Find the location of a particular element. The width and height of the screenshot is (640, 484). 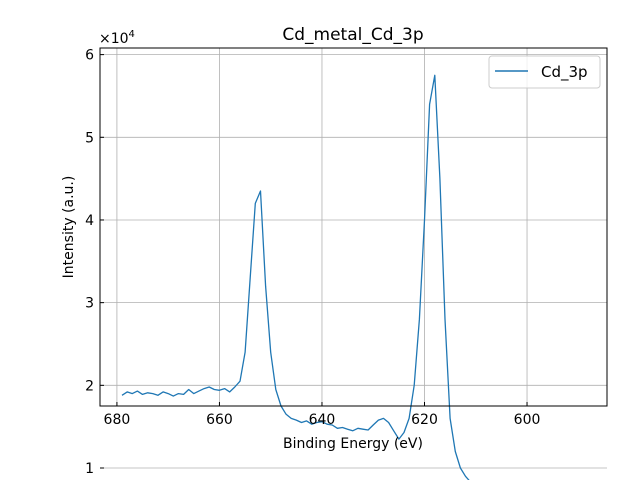

x-tick-label: 620 is located at coordinates (424, 420).